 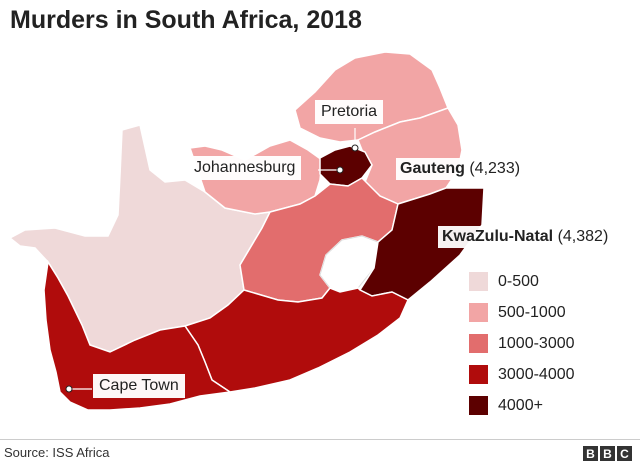 I want to click on logo-letter: C, so click(x=624, y=453).